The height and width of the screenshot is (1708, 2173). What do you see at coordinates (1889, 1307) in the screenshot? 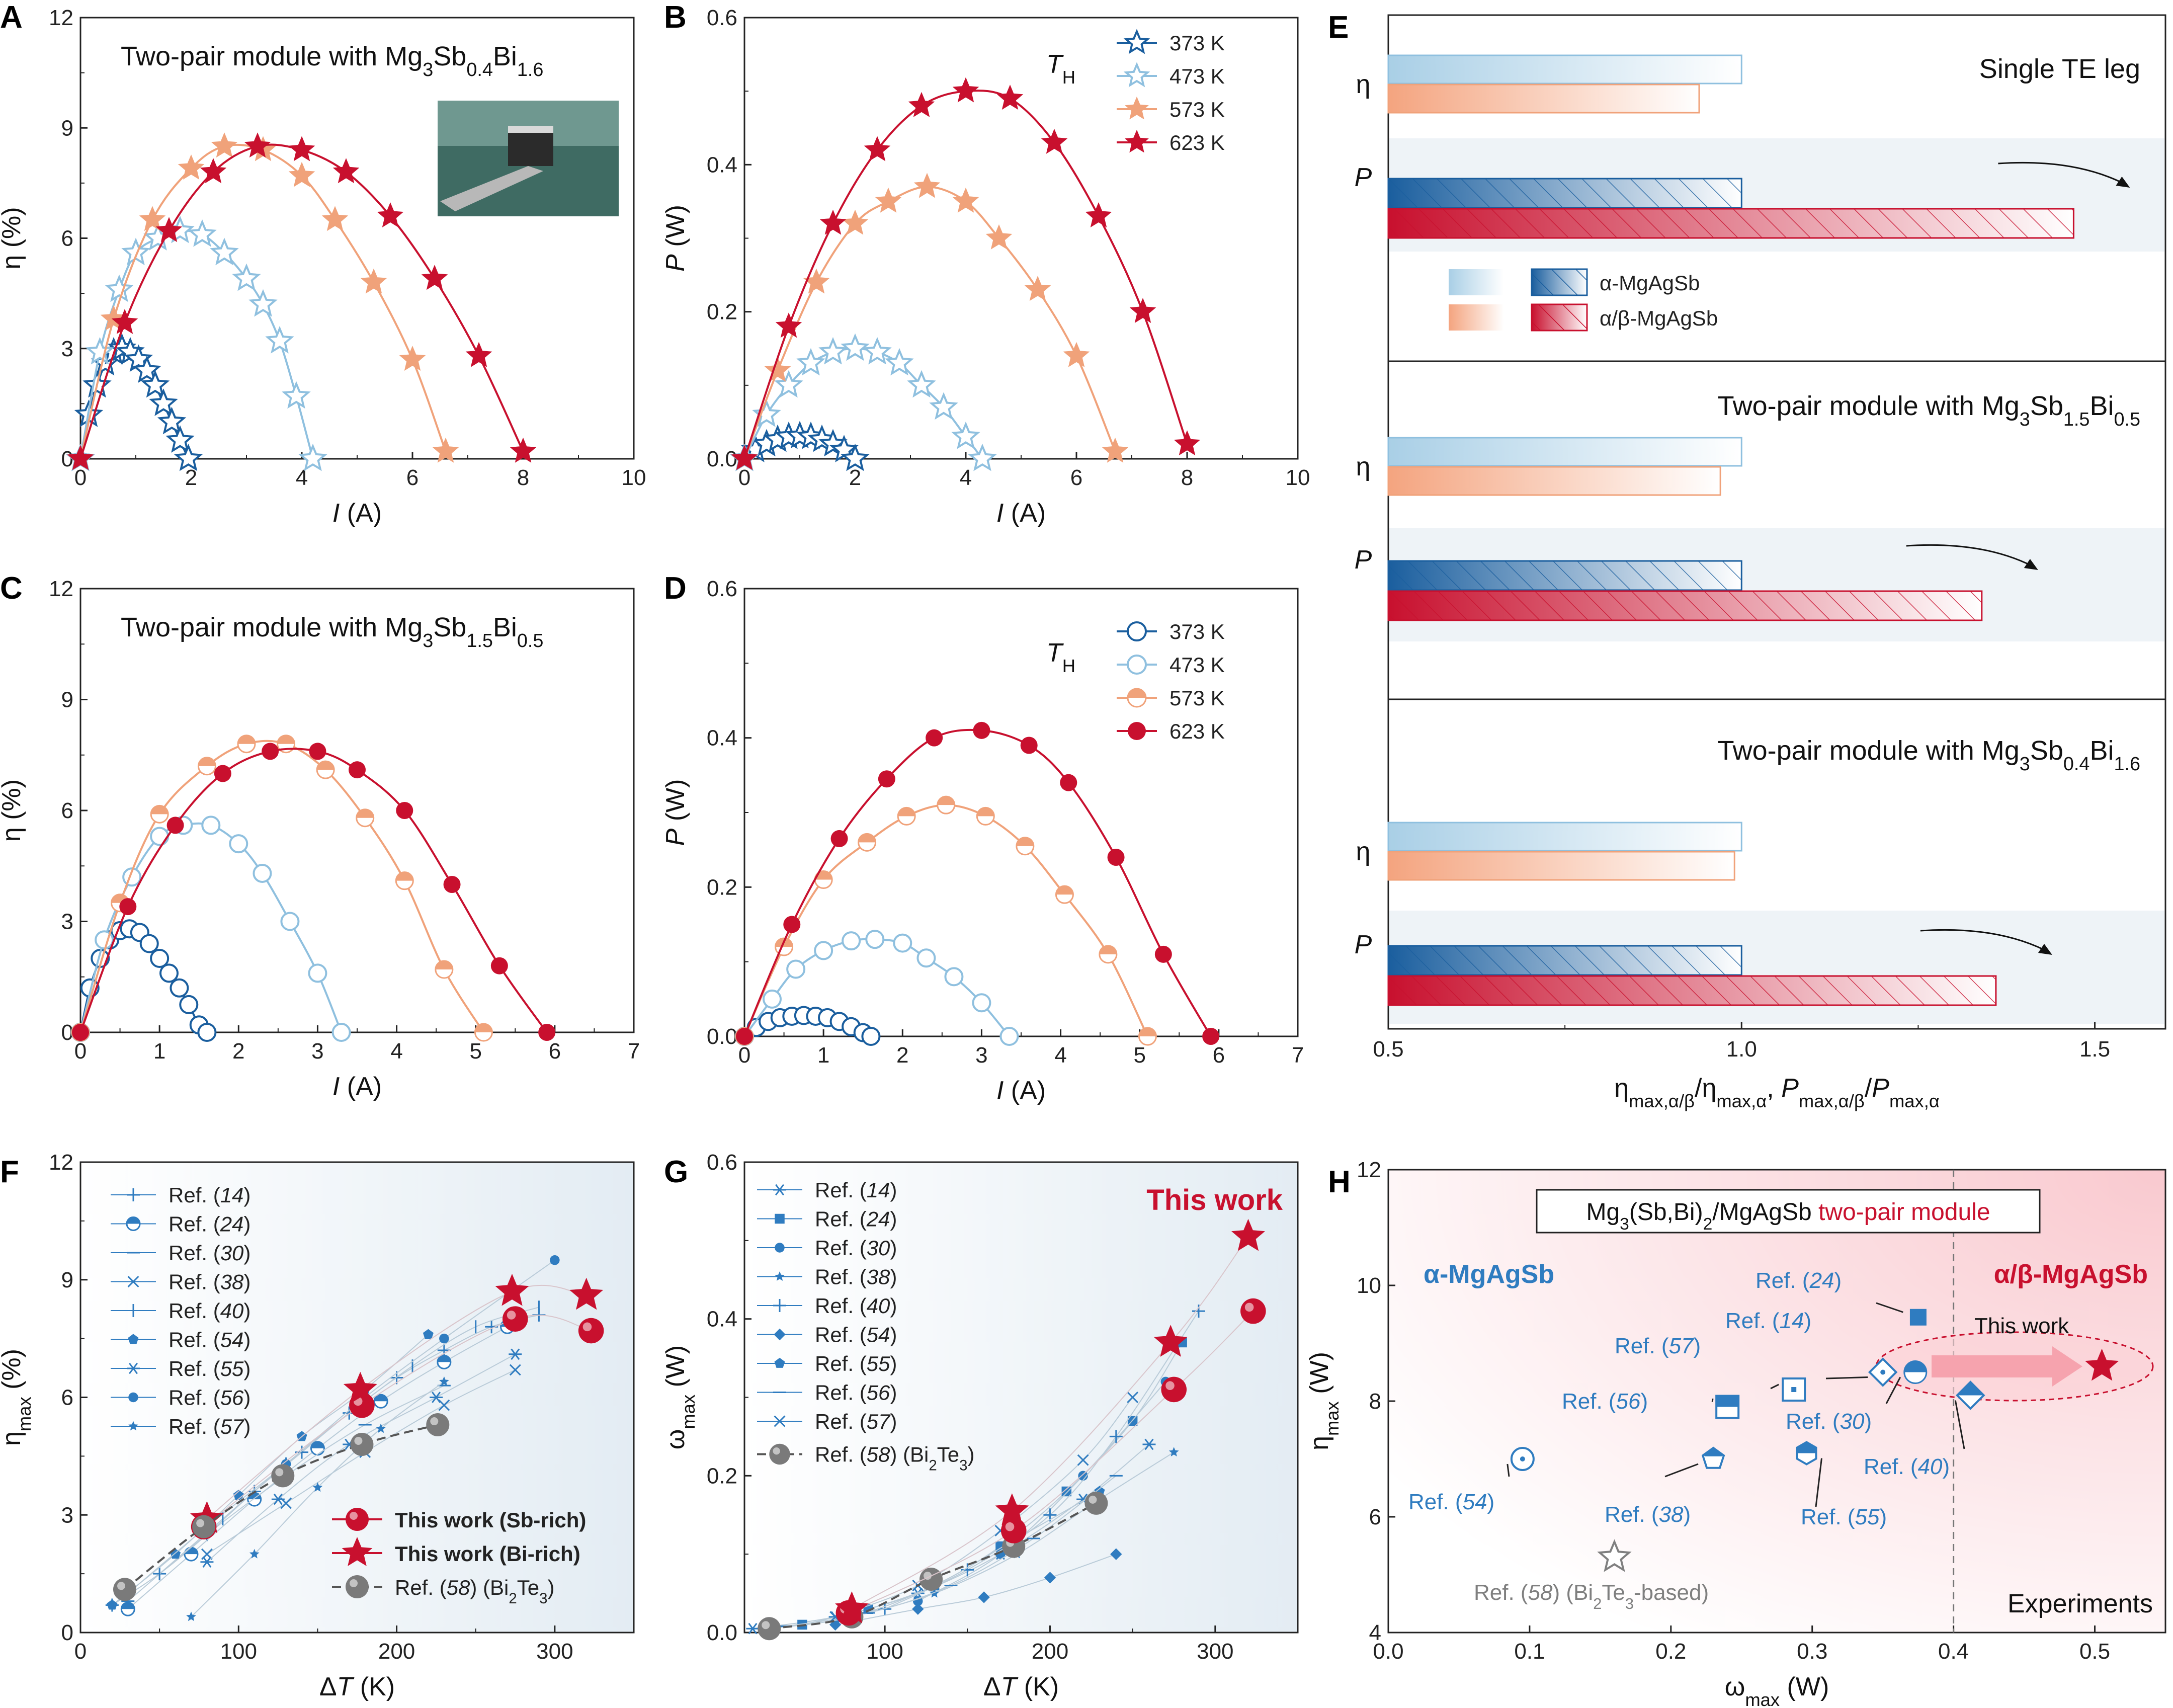
I see `callout-line` at bounding box center [1889, 1307].